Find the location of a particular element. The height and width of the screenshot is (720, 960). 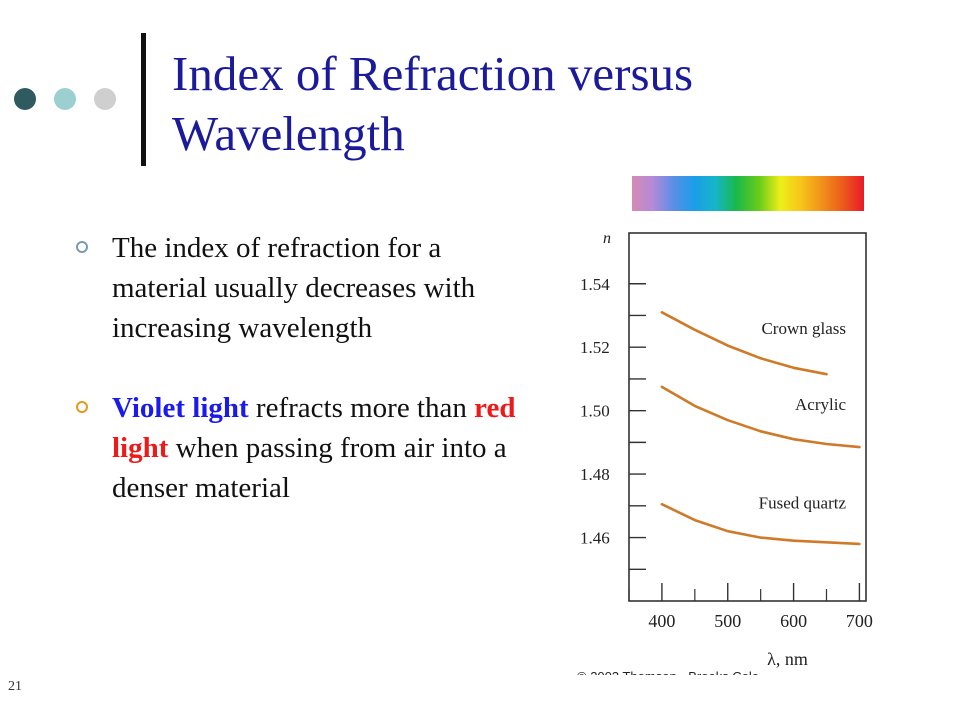

x-tick-label: 600 is located at coordinates (793, 621).